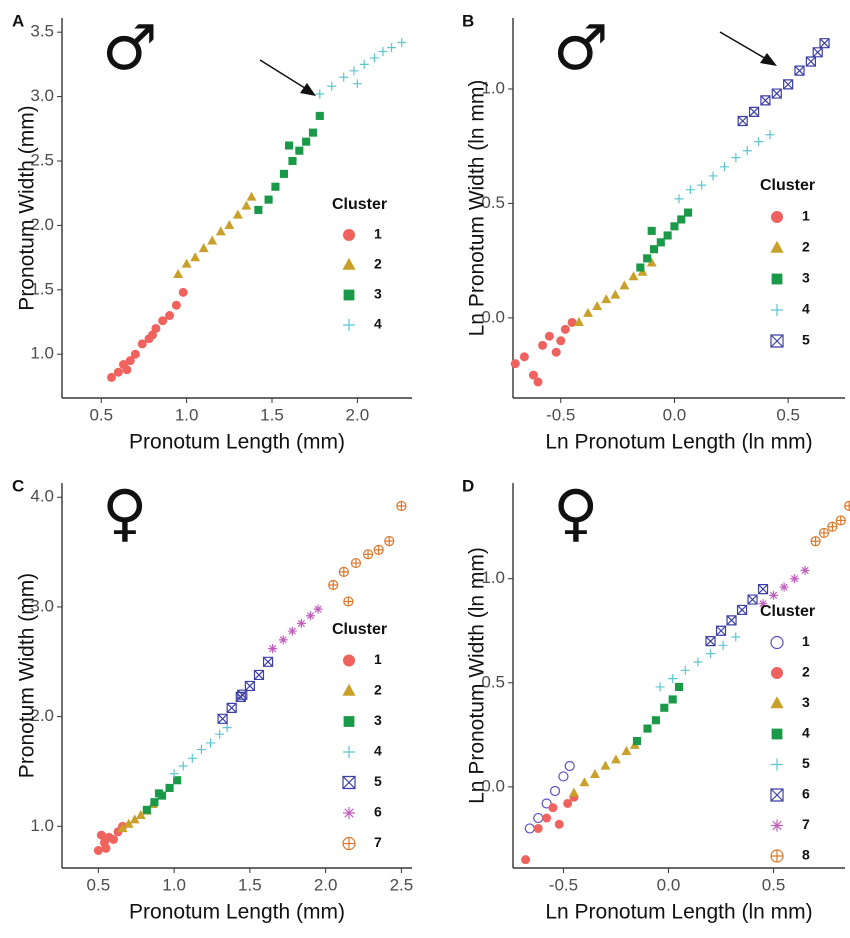 The height and width of the screenshot is (938, 850). Describe the element at coordinates (42, 159) in the screenshot. I see `y-tick-label: 2.5` at that location.